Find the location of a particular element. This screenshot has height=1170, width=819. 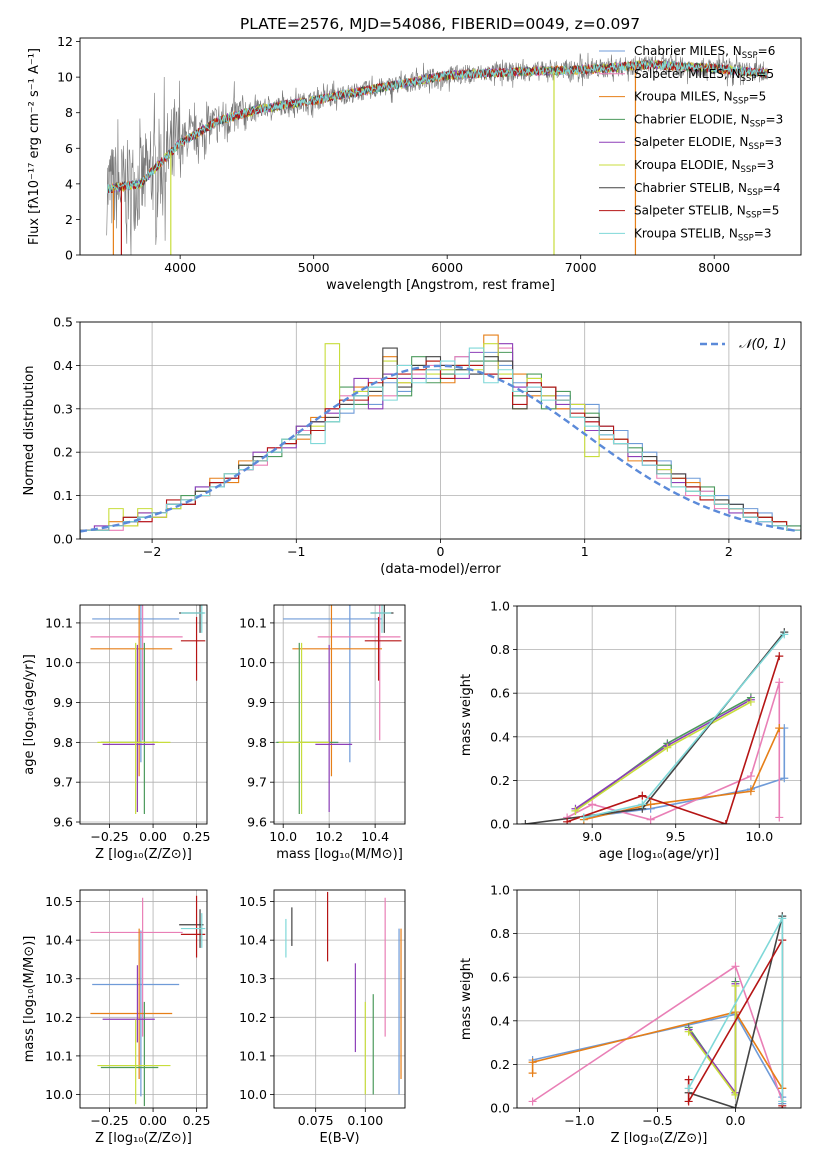

y-tick-label: 0.6 is located at coordinates (500, 693).